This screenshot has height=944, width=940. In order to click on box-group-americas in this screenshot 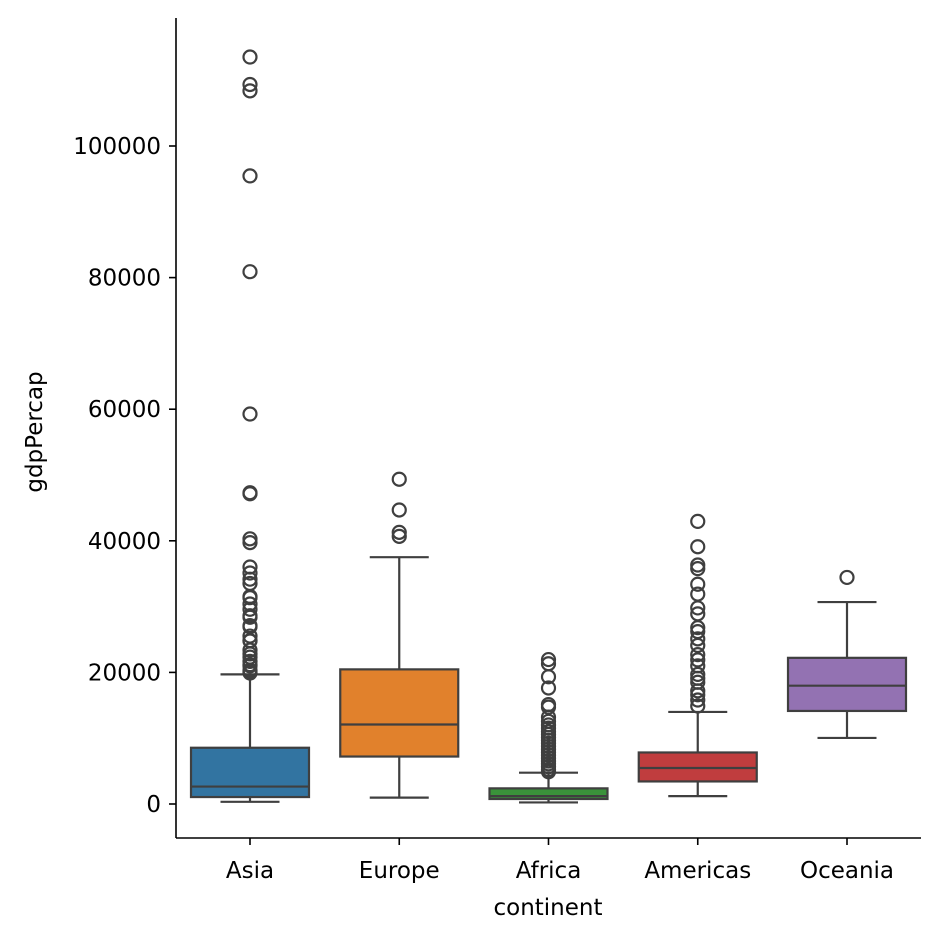, I will do `click(697, 655)`.